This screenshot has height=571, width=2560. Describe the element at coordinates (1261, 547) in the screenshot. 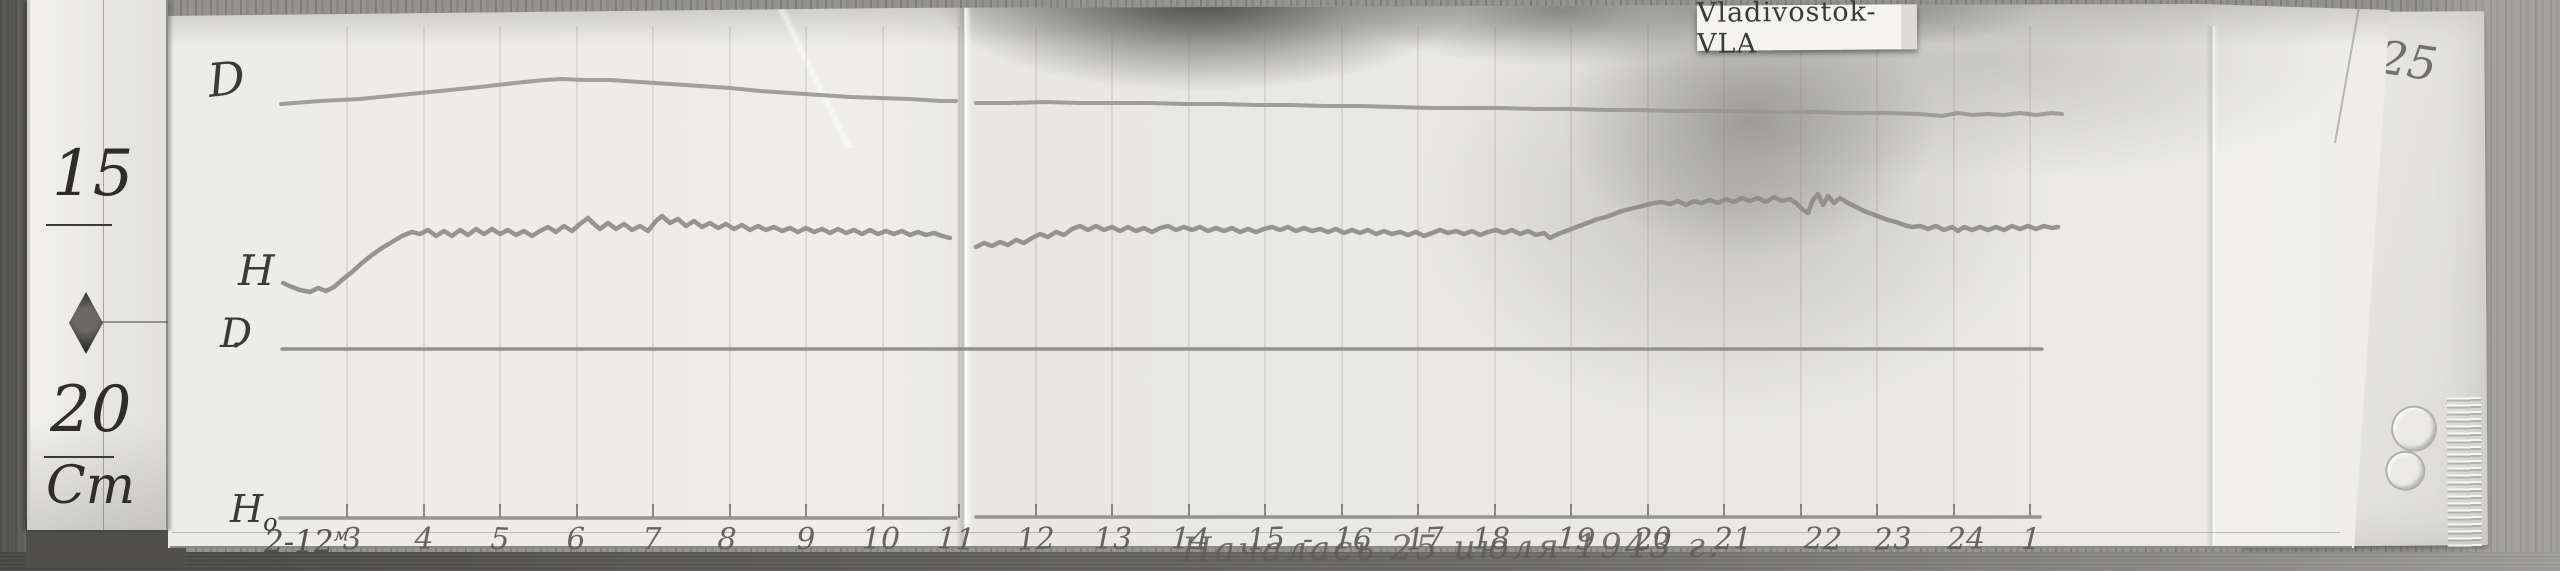

I see `sheet-bottom-edge` at that location.